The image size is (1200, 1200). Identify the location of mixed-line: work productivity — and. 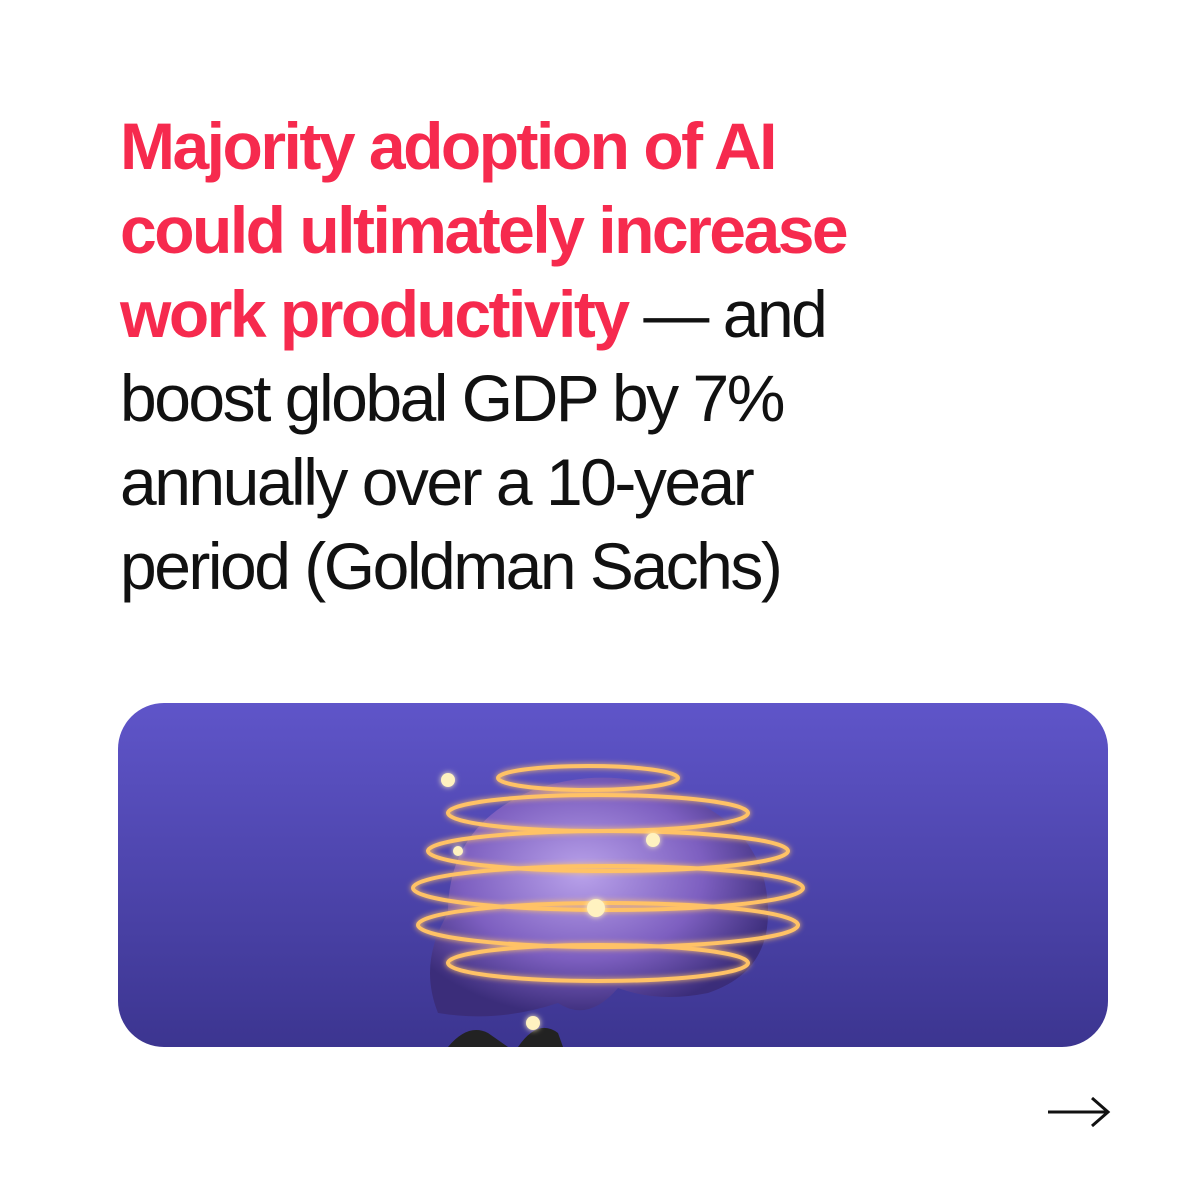
(483, 314).